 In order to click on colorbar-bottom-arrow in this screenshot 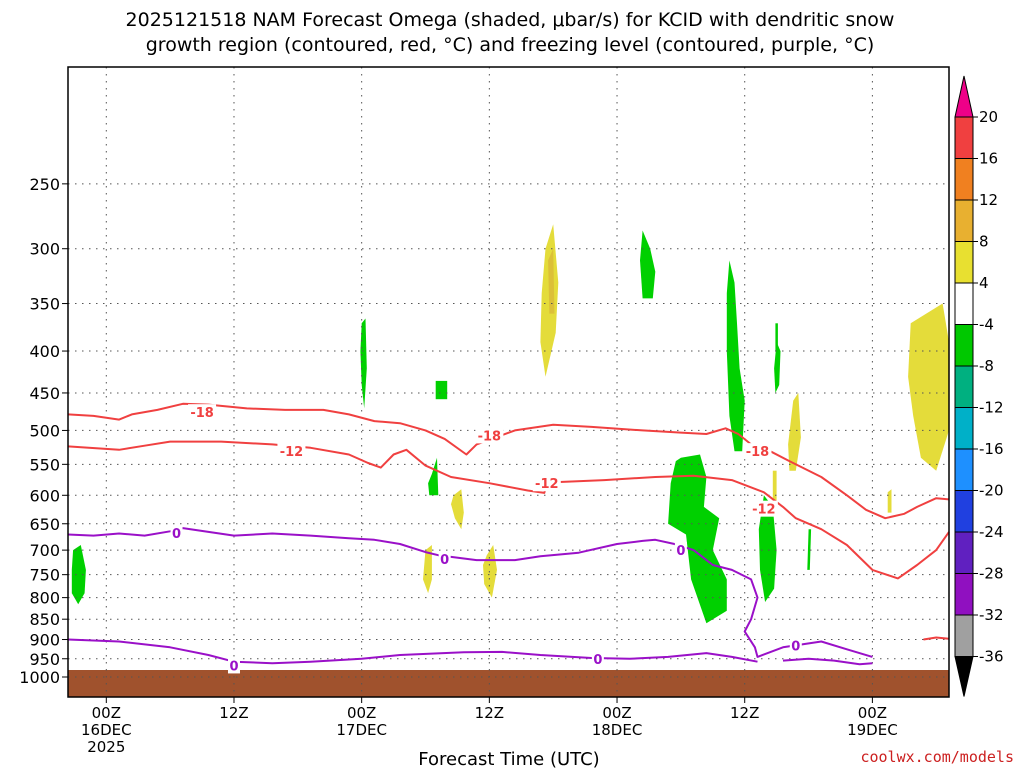, I will do `click(964, 676)`.